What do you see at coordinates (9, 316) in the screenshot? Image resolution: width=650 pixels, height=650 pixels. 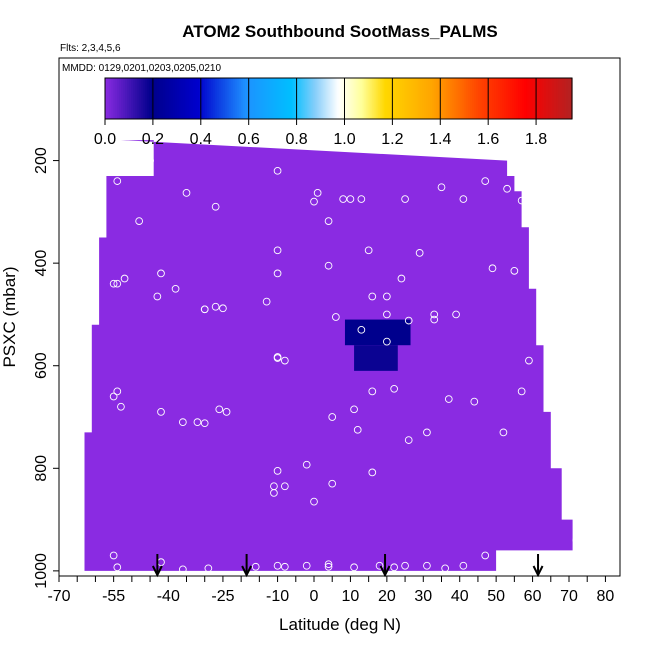 I see `y-axis-label: PSXC (mbar)` at bounding box center [9, 316].